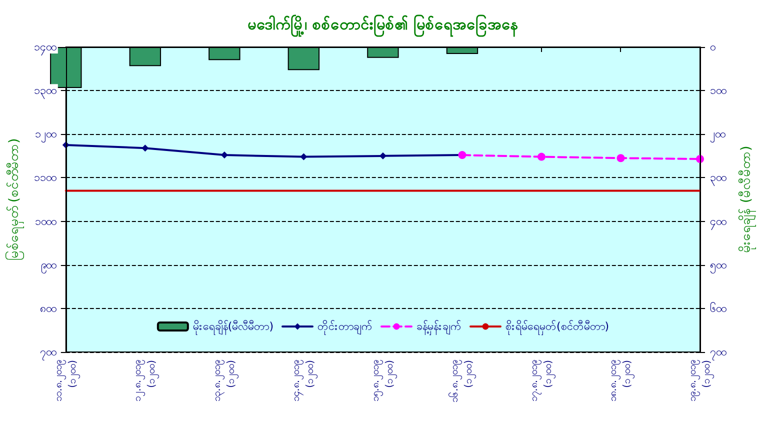  I want to click on y2-tick-label: ၂၀၀, so click(717, 135).